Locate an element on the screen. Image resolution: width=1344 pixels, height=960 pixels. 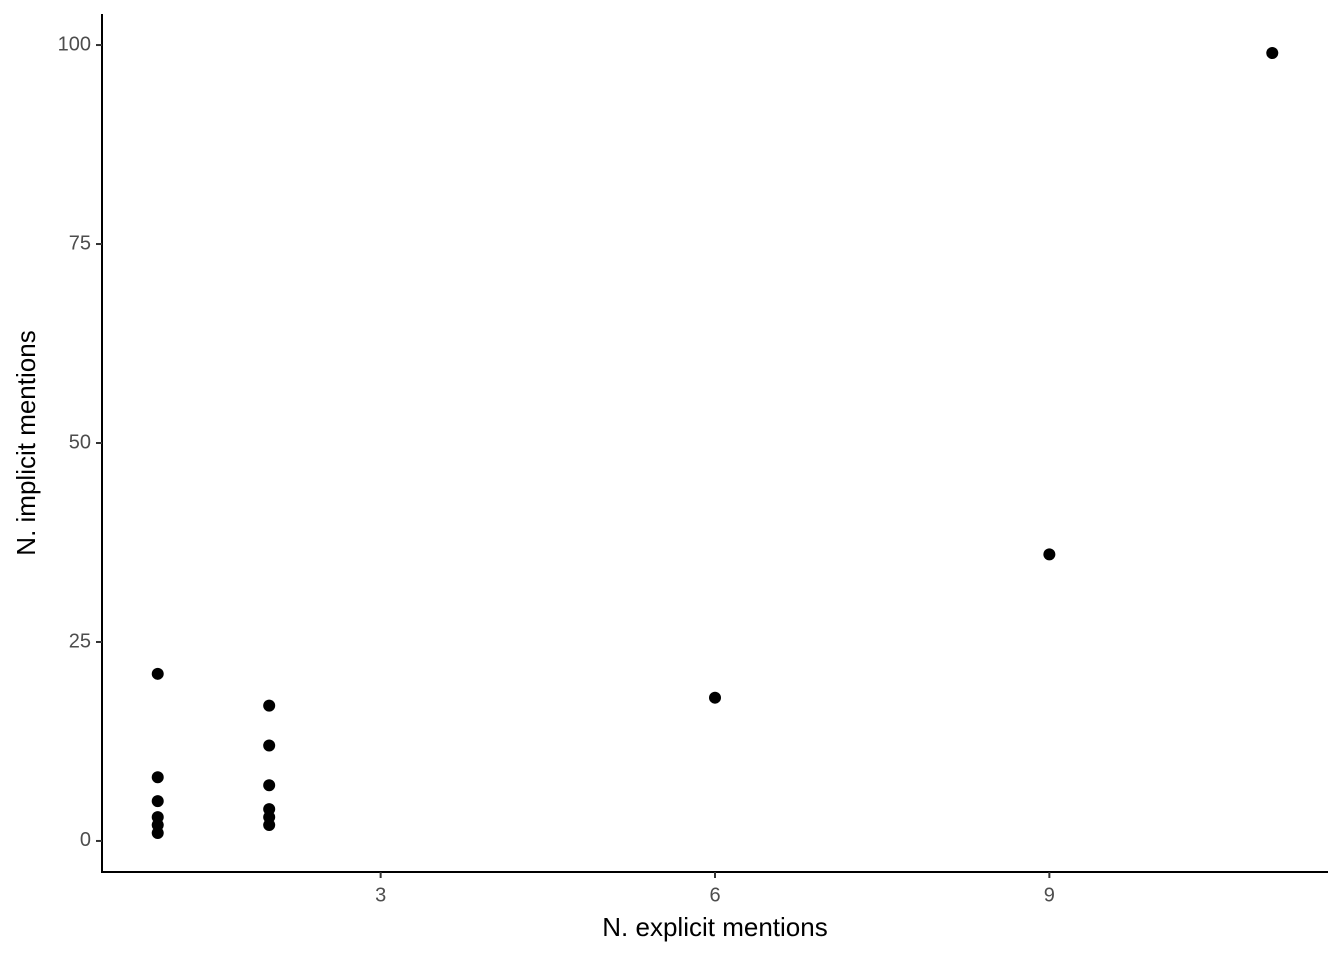
y-tick-label: 100 is located at coordinates (74, 44).